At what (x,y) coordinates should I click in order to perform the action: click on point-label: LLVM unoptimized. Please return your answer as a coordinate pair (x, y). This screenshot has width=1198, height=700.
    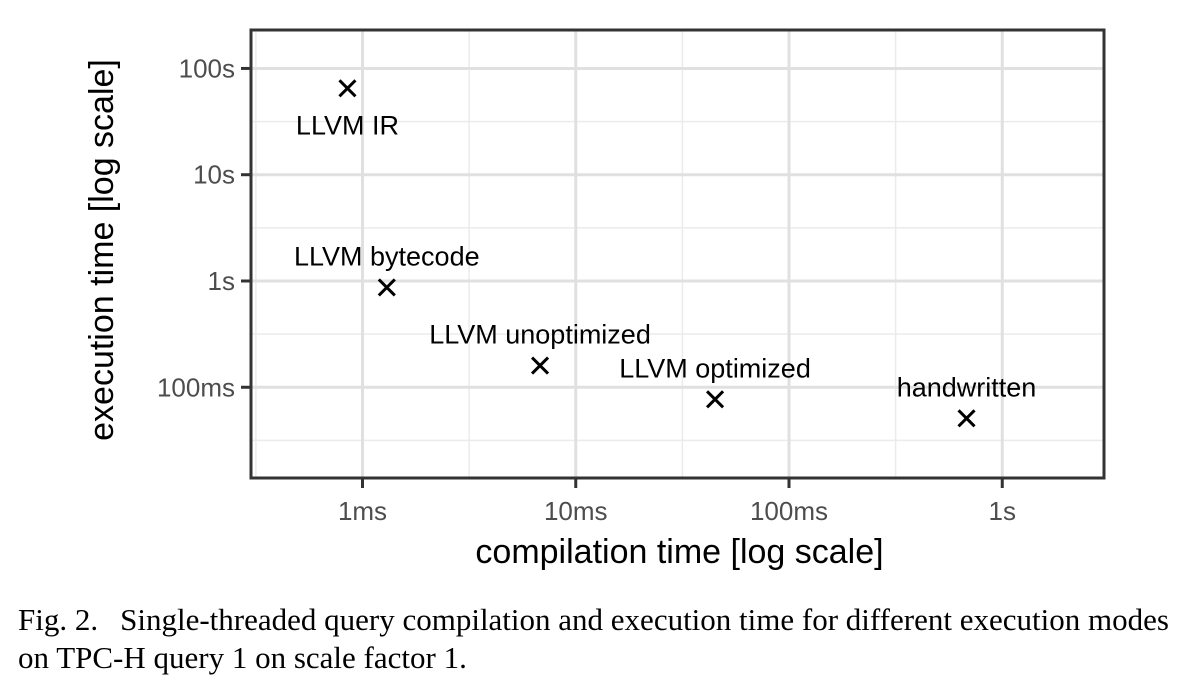
    Looking at the image, I should click on (540, 335).